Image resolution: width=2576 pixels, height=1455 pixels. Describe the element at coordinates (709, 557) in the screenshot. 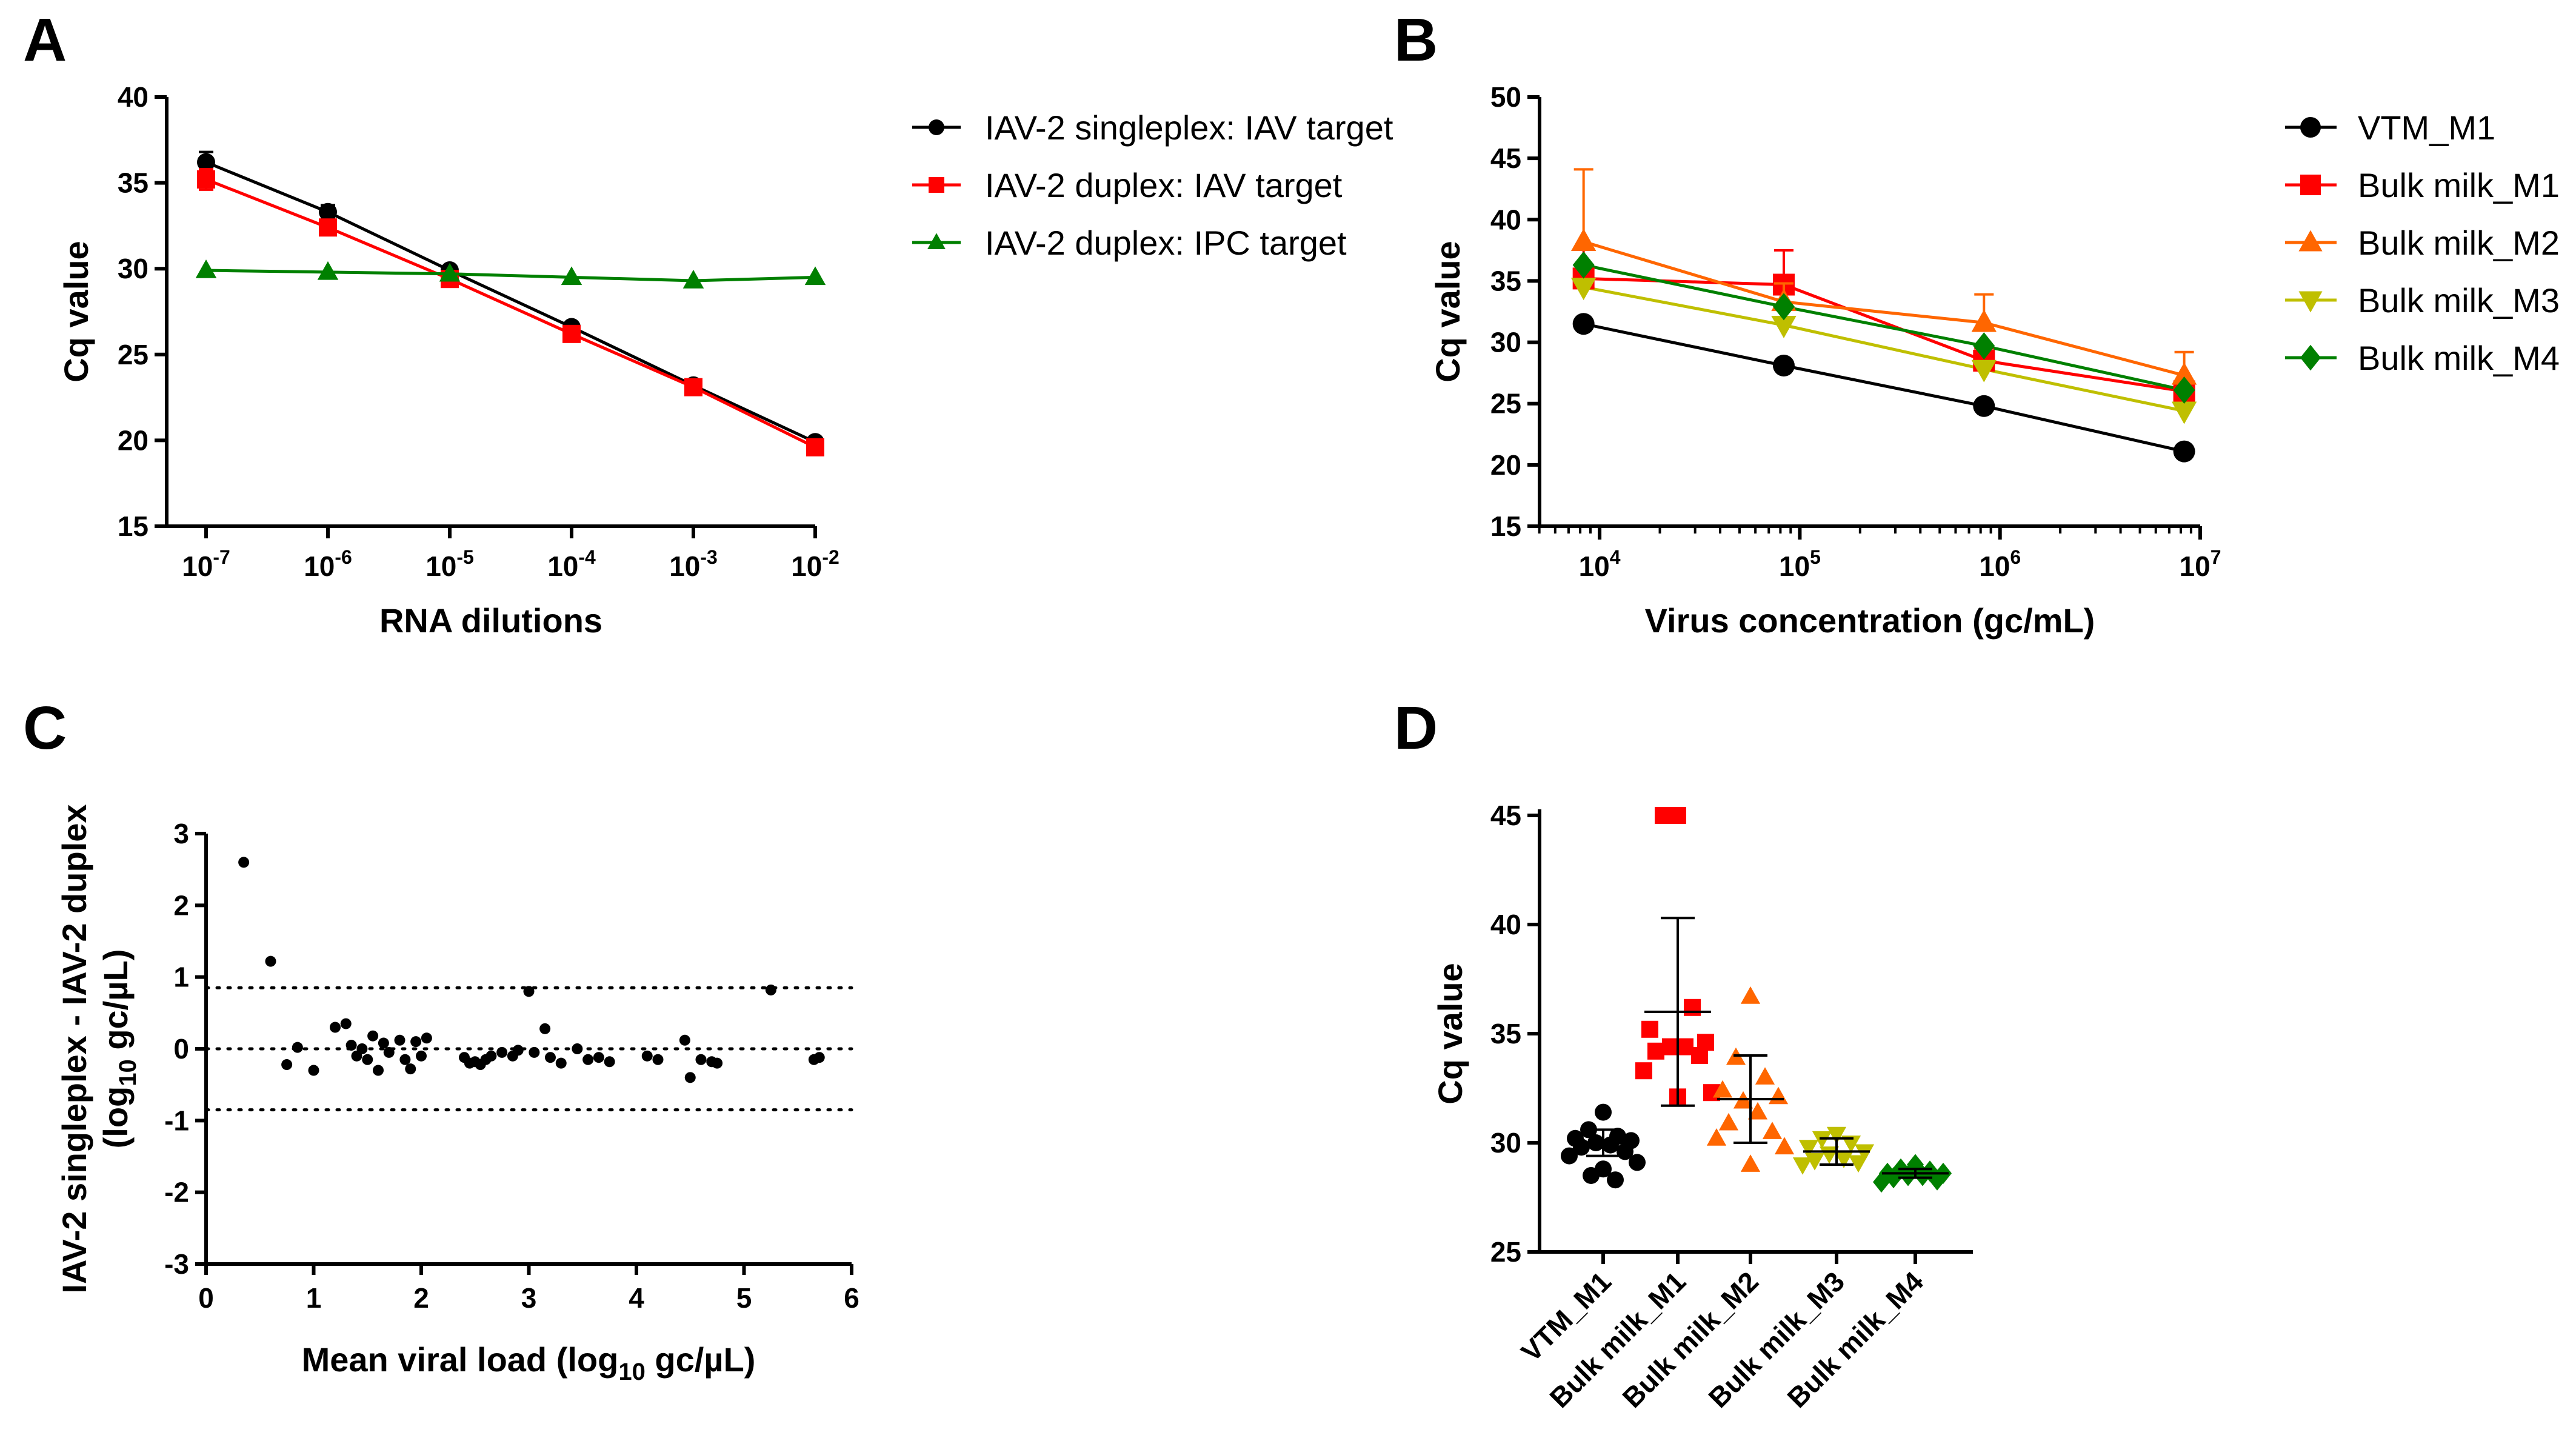

I see `x-tick-label-exponent: -3` at that location.